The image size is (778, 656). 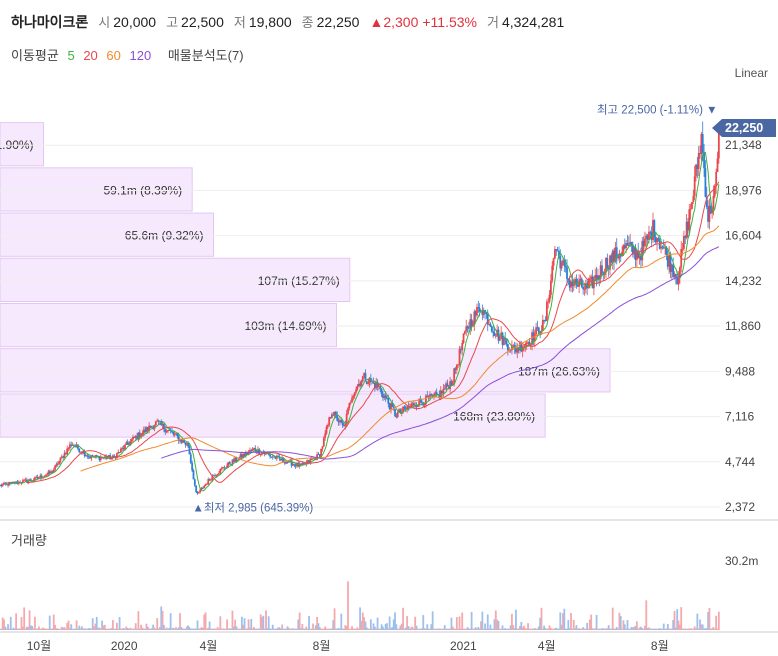 What do you see at coordinates (533, 22) in the screenshot?
I see `volume-value: 4,324,281` at bounding box center [533, 22].